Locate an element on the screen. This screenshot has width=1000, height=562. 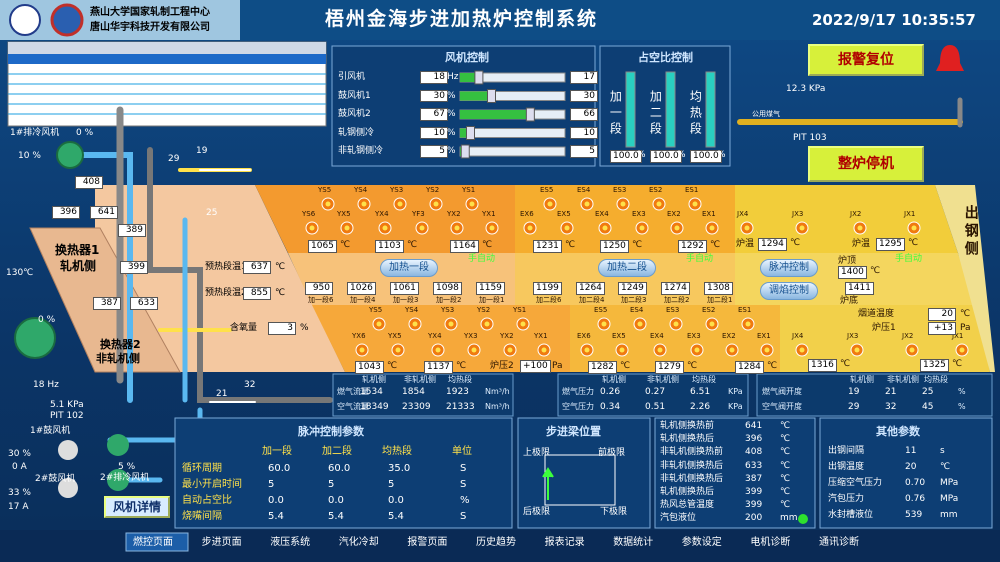
value: 21 is located at coordinates (891, 392).